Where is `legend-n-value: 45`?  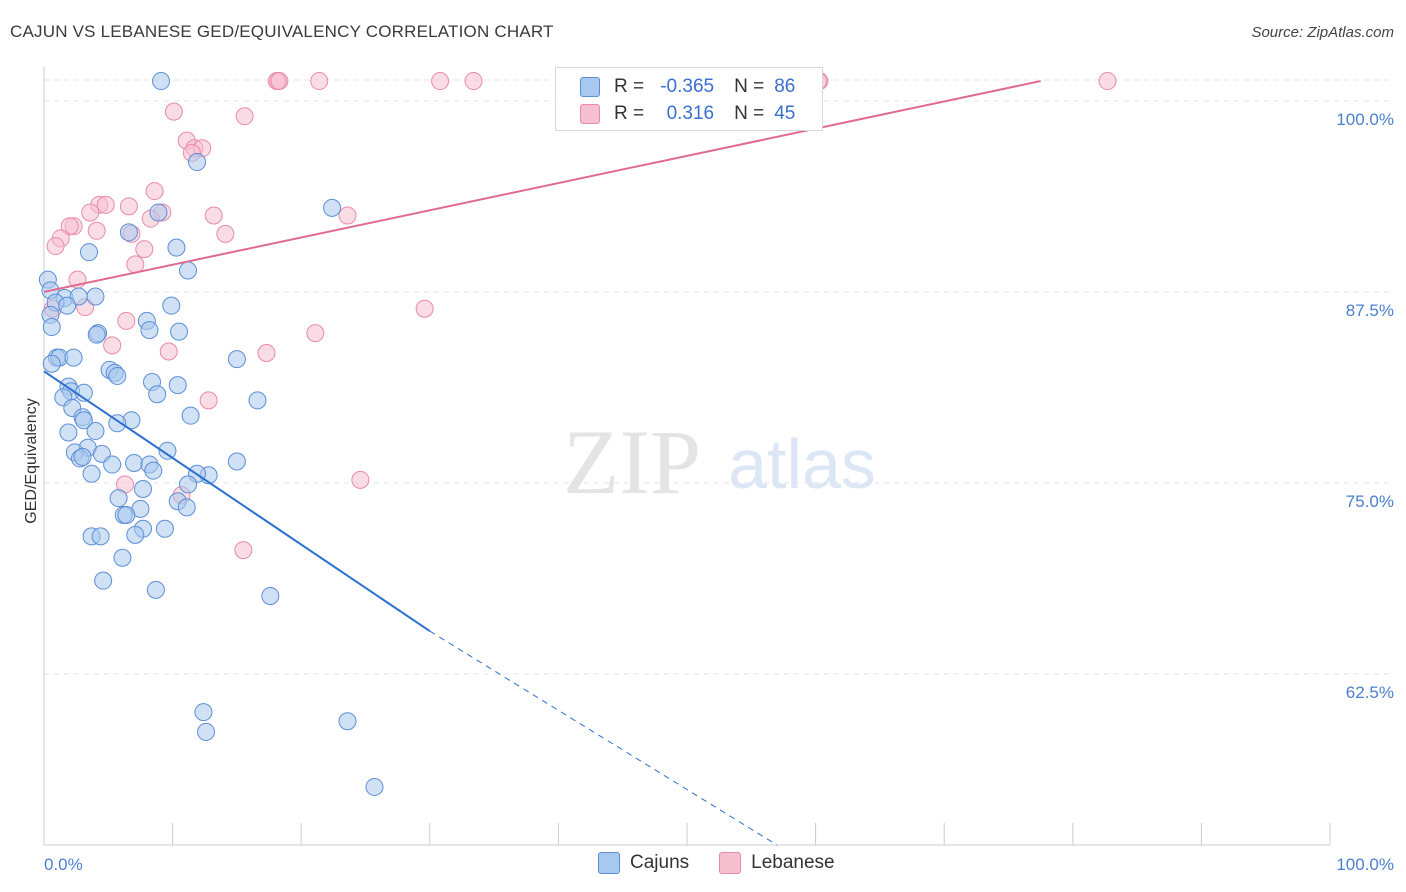 legend-n-value: 45 is located at coordinates (785, 113).